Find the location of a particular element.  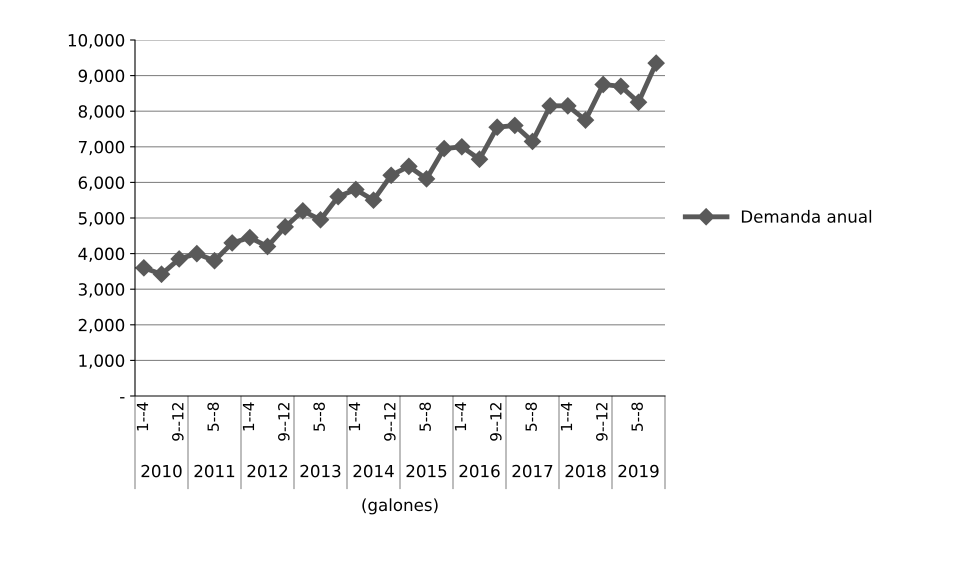

text: 2017 is located at coordinates (532, 471).